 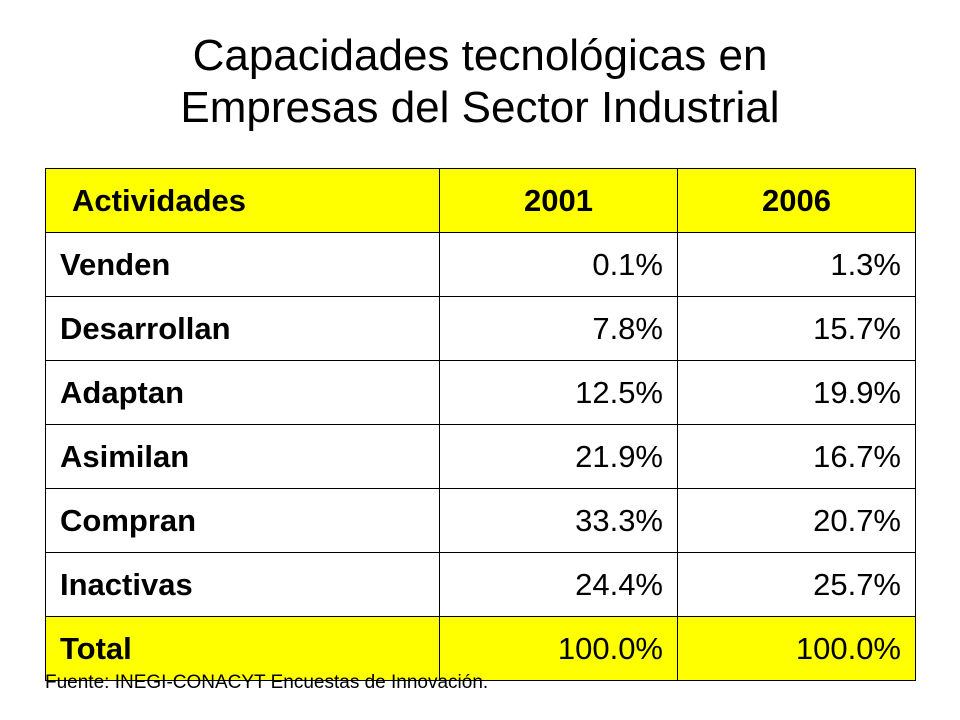 What do you see at coordinates (558, 328) in the screenshot?
I see `value-2001: 7.8%` at bounding box center [558, 328].